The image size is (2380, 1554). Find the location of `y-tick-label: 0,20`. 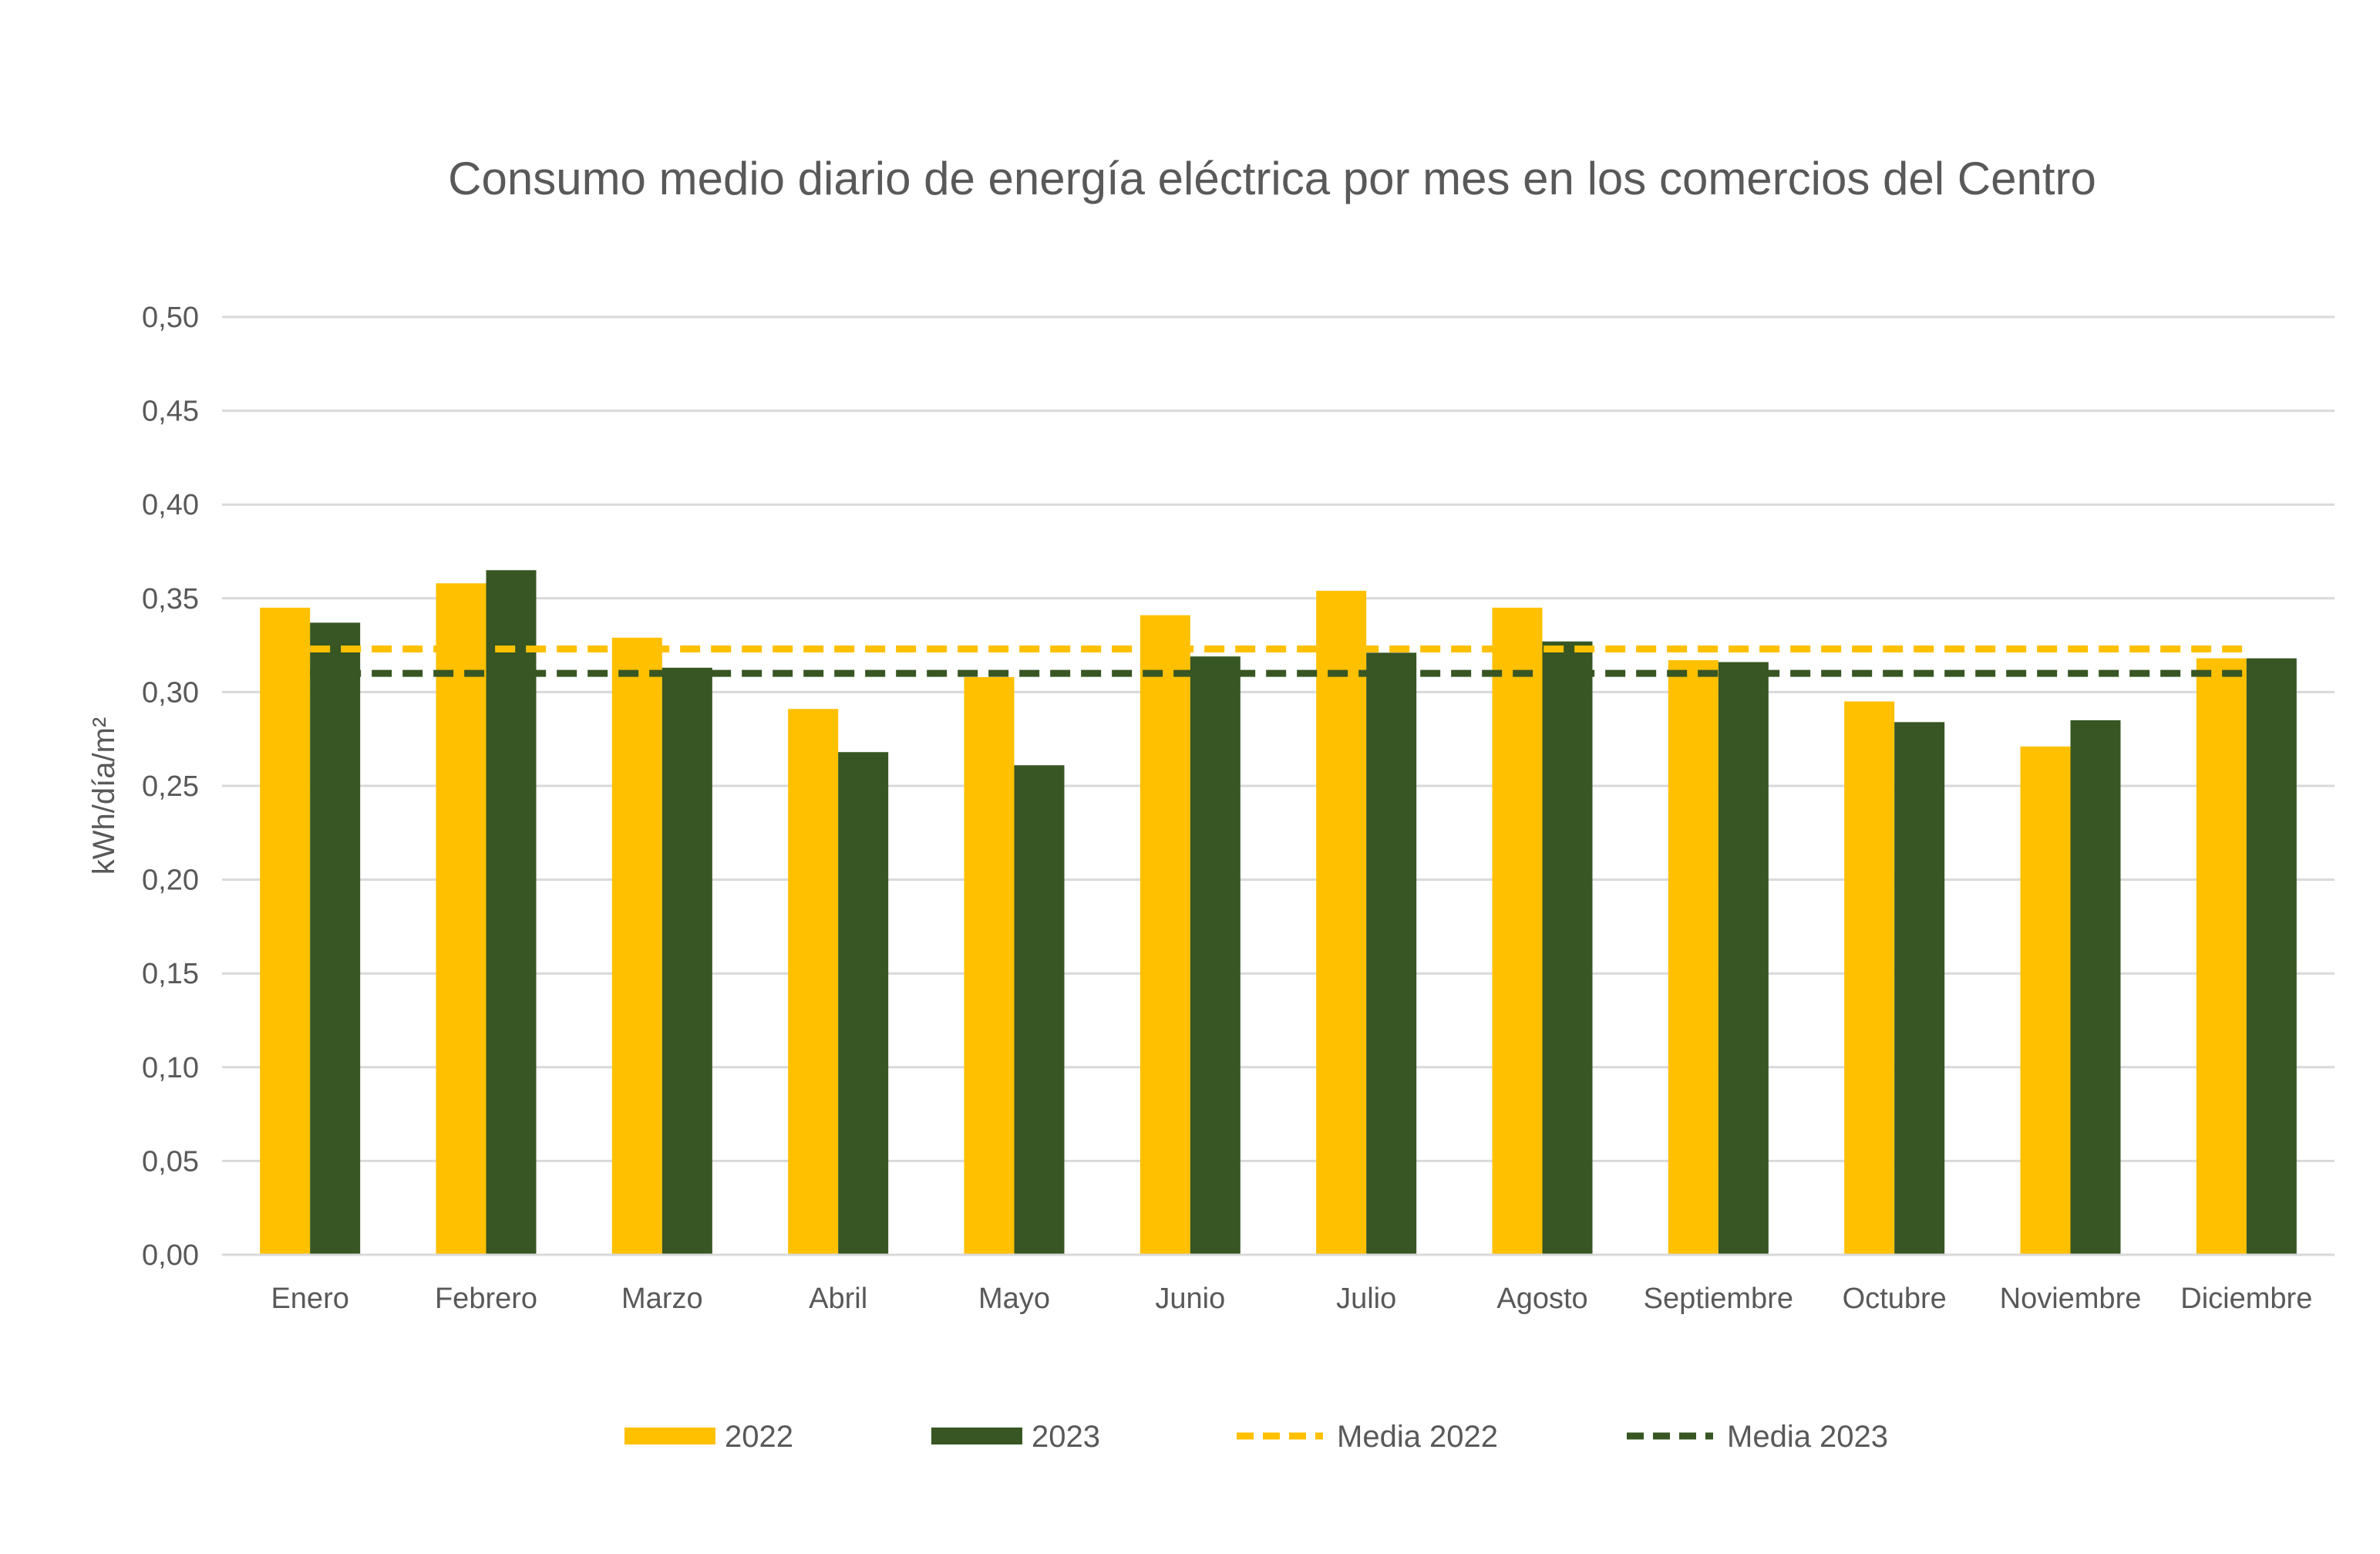

y-tick-label: 0,20 is located at coordinates (170, 881).